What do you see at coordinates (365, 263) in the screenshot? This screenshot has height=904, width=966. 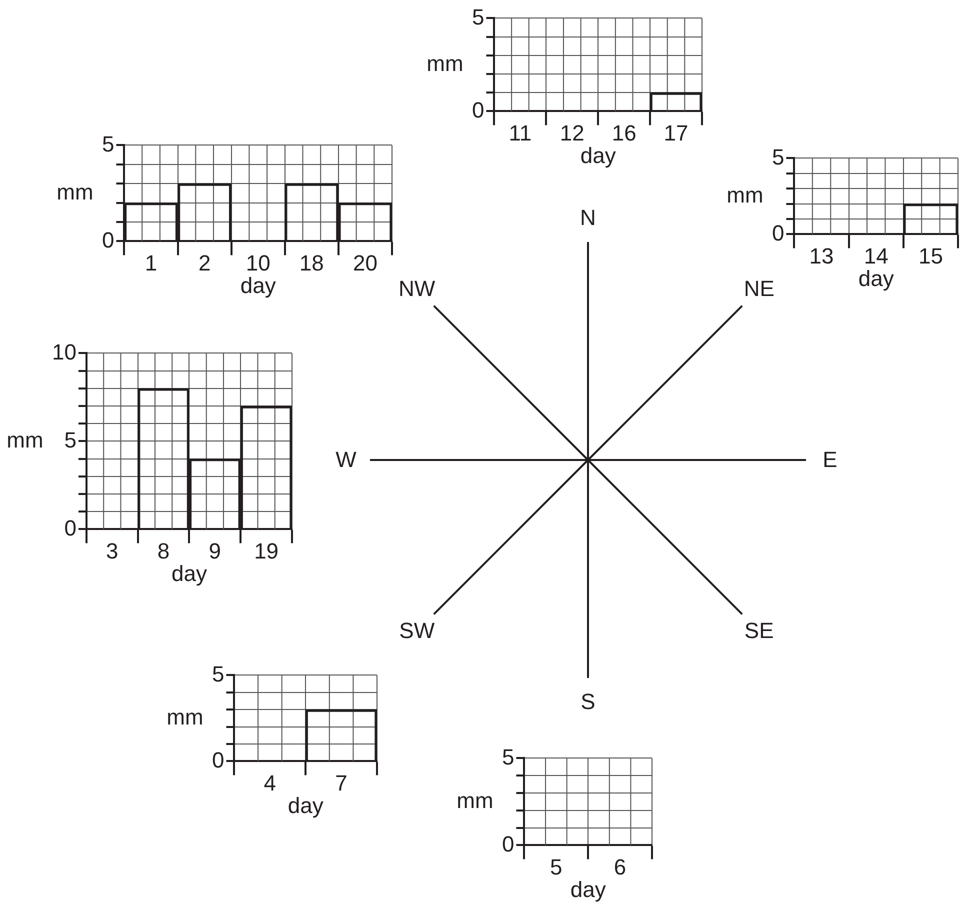 I see `x-tick-label: 20` at bounding box center [365, 263].